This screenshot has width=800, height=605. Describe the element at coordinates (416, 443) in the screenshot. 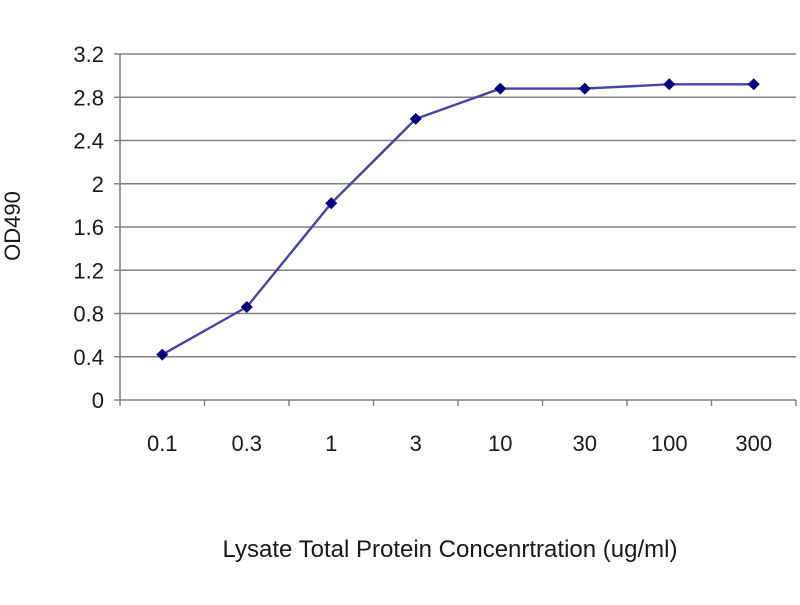

I see `x-tick-label: 3` at that location.